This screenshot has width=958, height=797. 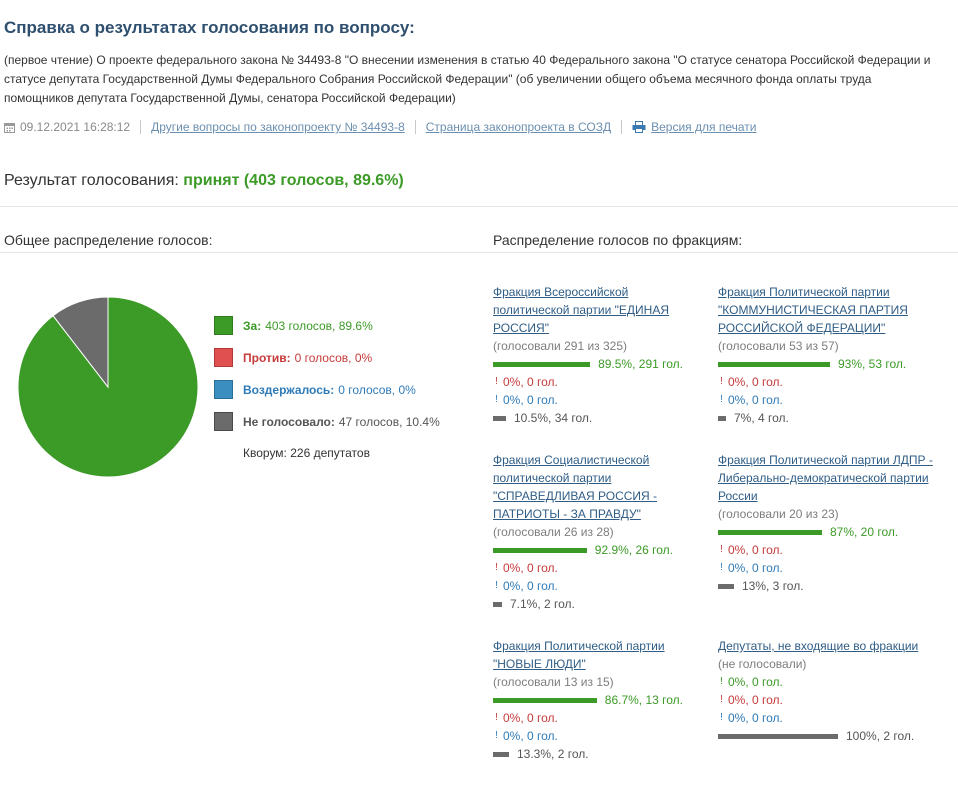 What do you see at coordinates (389, 421) in the screenshot?
I see `legend-value: 47 голосов, 10.4%` at bounding box center [389, 421].